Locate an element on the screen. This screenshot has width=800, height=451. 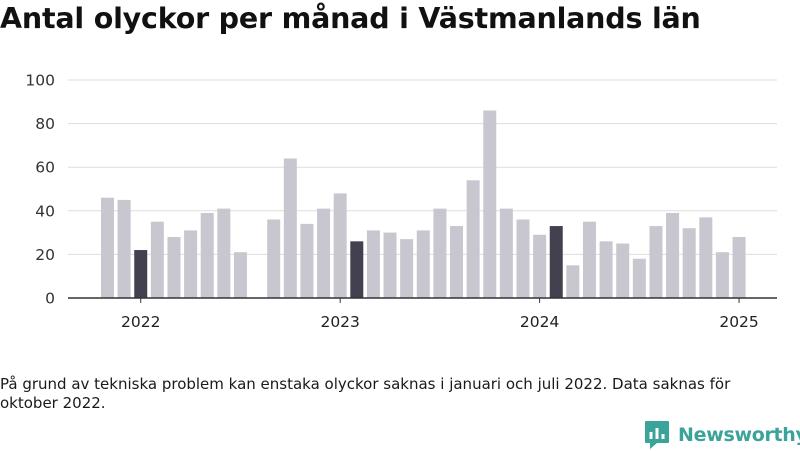
x-tick-label: 2022 is located at coordinates (140, 321).